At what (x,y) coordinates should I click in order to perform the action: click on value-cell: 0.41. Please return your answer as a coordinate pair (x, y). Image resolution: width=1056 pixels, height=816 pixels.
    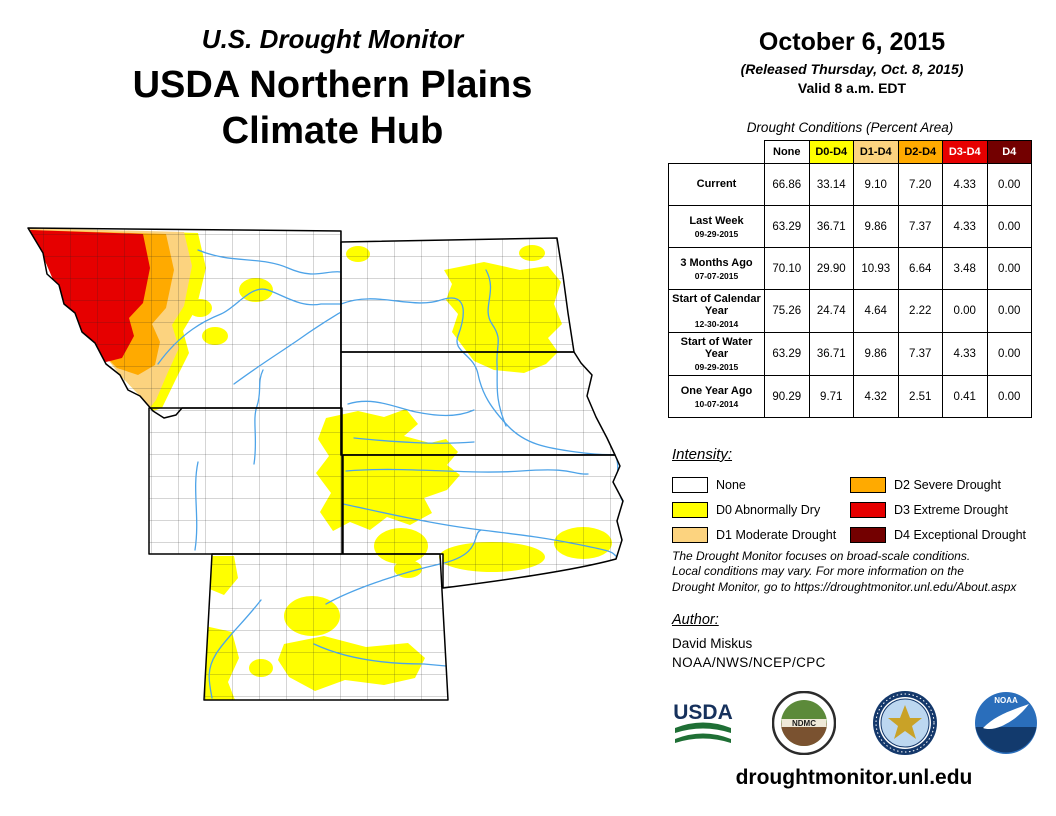
    Looking at the image, I should click on (965, 396).